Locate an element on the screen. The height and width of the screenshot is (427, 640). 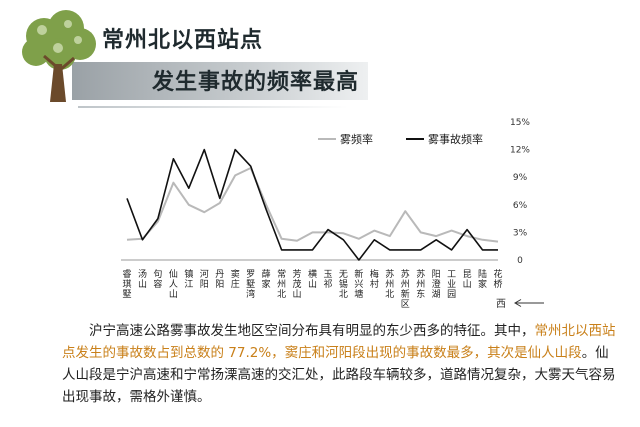
x-tick-label: 花桥 is located at coordinates (497, 279).